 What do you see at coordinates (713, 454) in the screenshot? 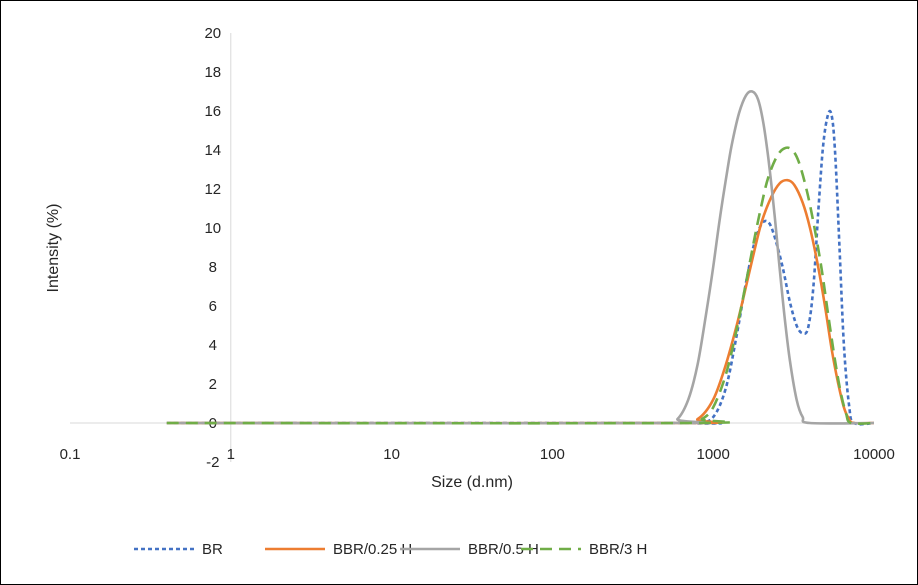
I see `x-tick-label: 1000` at bounding box center [713, 454].